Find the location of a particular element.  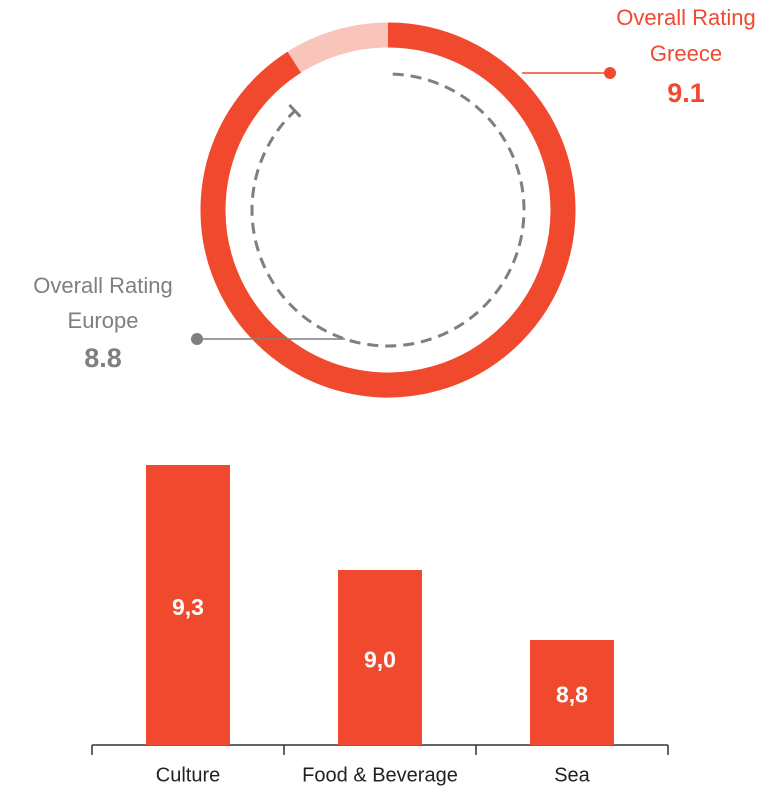

bar-value-label: 9,3 is located at coordinates (188, 607).